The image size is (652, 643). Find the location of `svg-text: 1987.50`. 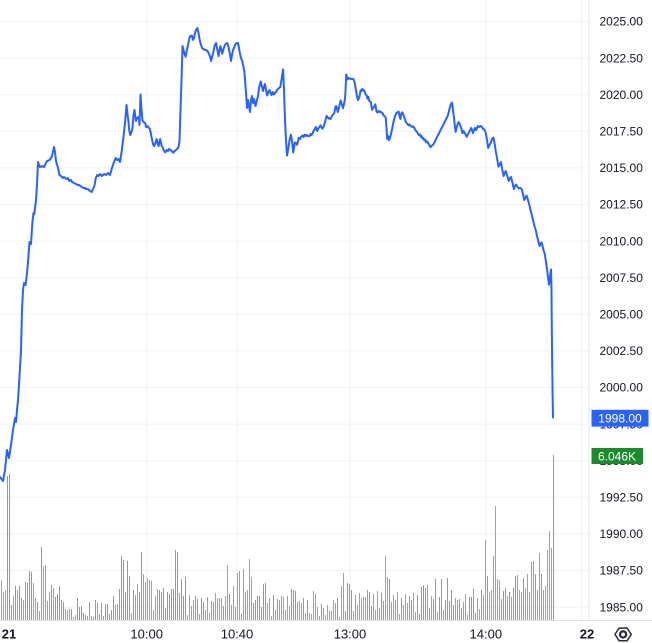

svg-text: 1987.50 is located at coordinates (622, 571).